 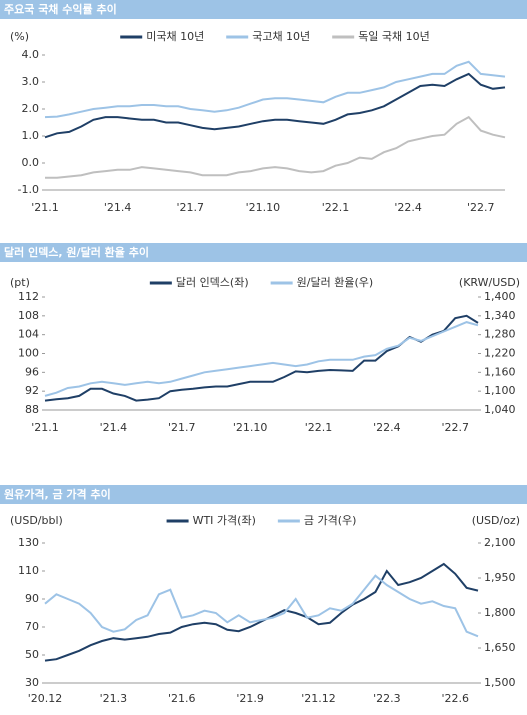 What do you see at coordinates (31, 135) in the screenshot?
I see `y-tick-label: 1.0` at bounding box center [31, 135].